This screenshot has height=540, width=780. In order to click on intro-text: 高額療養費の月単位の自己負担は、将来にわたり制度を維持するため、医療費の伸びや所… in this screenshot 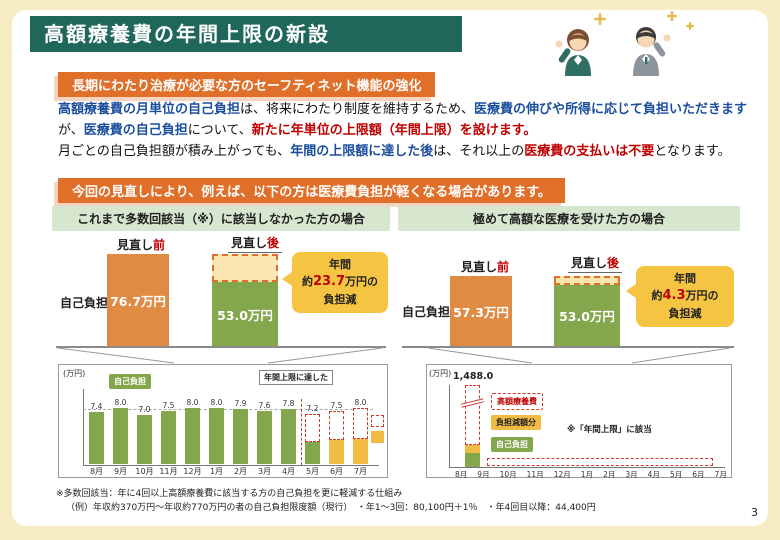, I will do `click(405, 130)`.